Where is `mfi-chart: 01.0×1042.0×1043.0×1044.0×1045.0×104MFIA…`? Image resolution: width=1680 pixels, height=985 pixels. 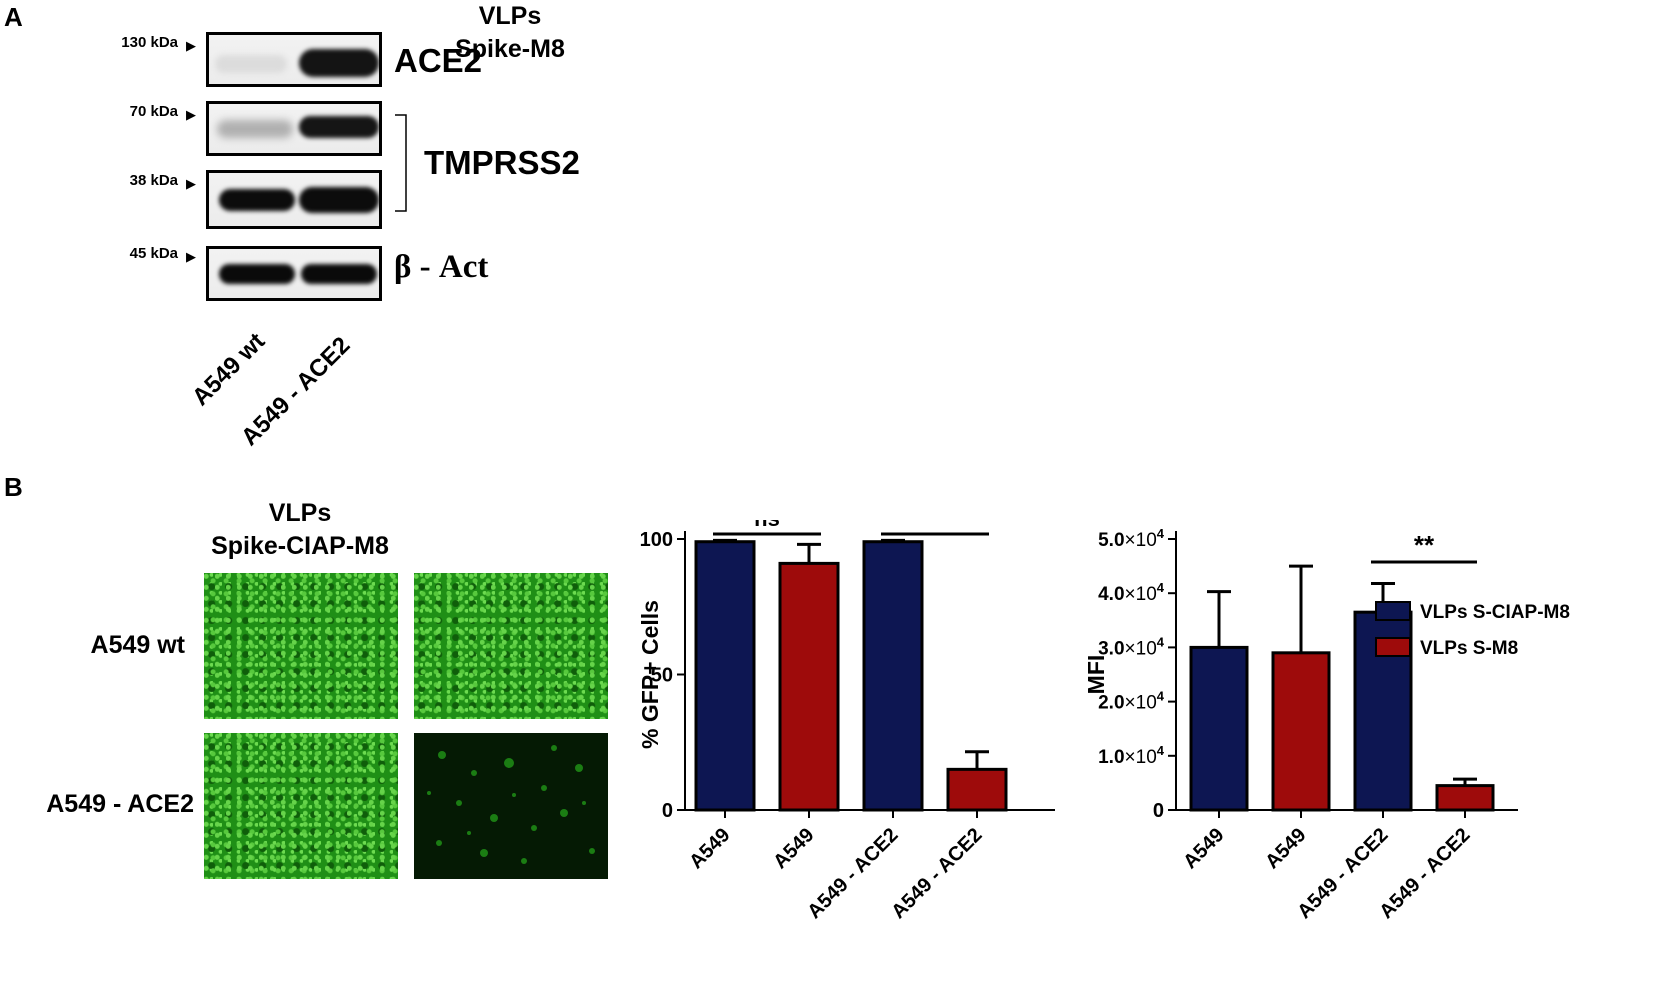
mfi-chart: 01.0×1042.0×1043.0×1044.0×1045.0×104MFIA… is located at coordinates (1326, 724).